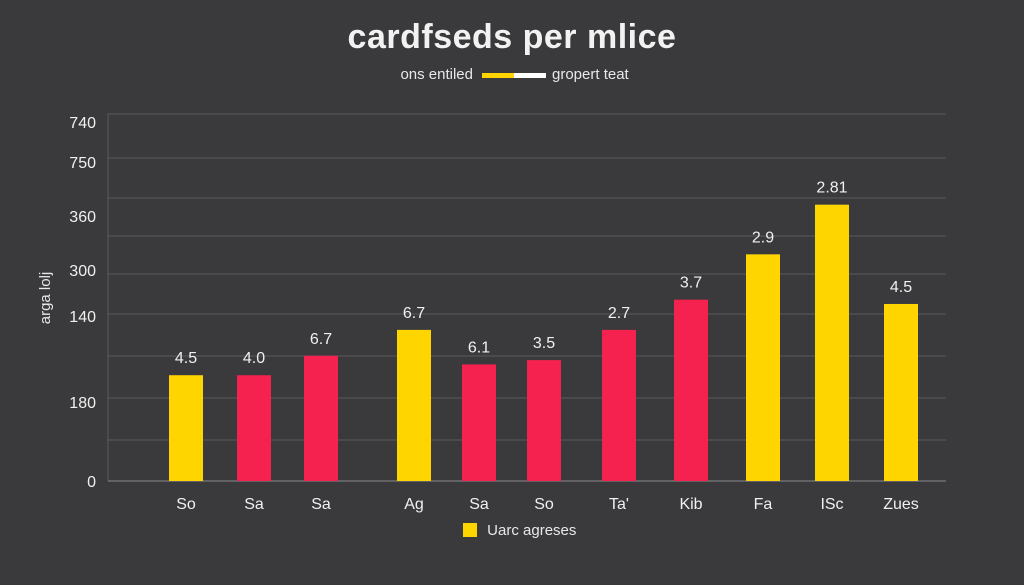 This screenshot has width=1024, height=585. What do you see at coordinates (82, 317) in the screenshot?
I see `y-tick-label: 140` at bounding box center [82, 317].